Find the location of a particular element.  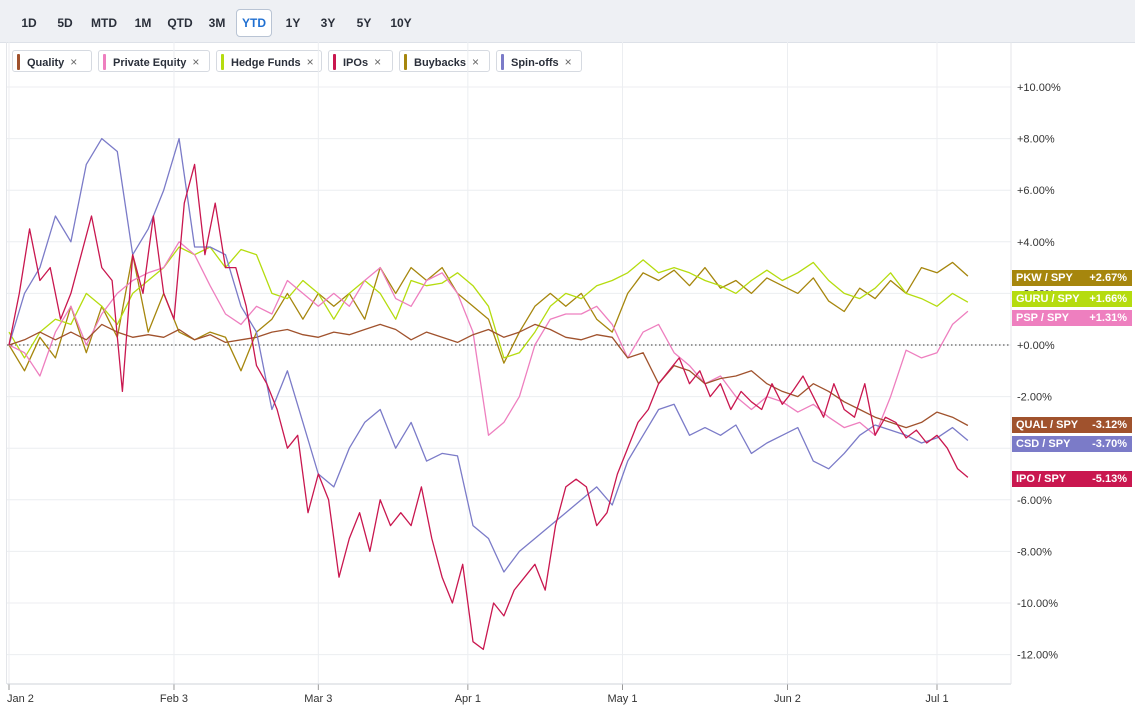

range-button-1d: 1D is located at coordinates (29, 23).